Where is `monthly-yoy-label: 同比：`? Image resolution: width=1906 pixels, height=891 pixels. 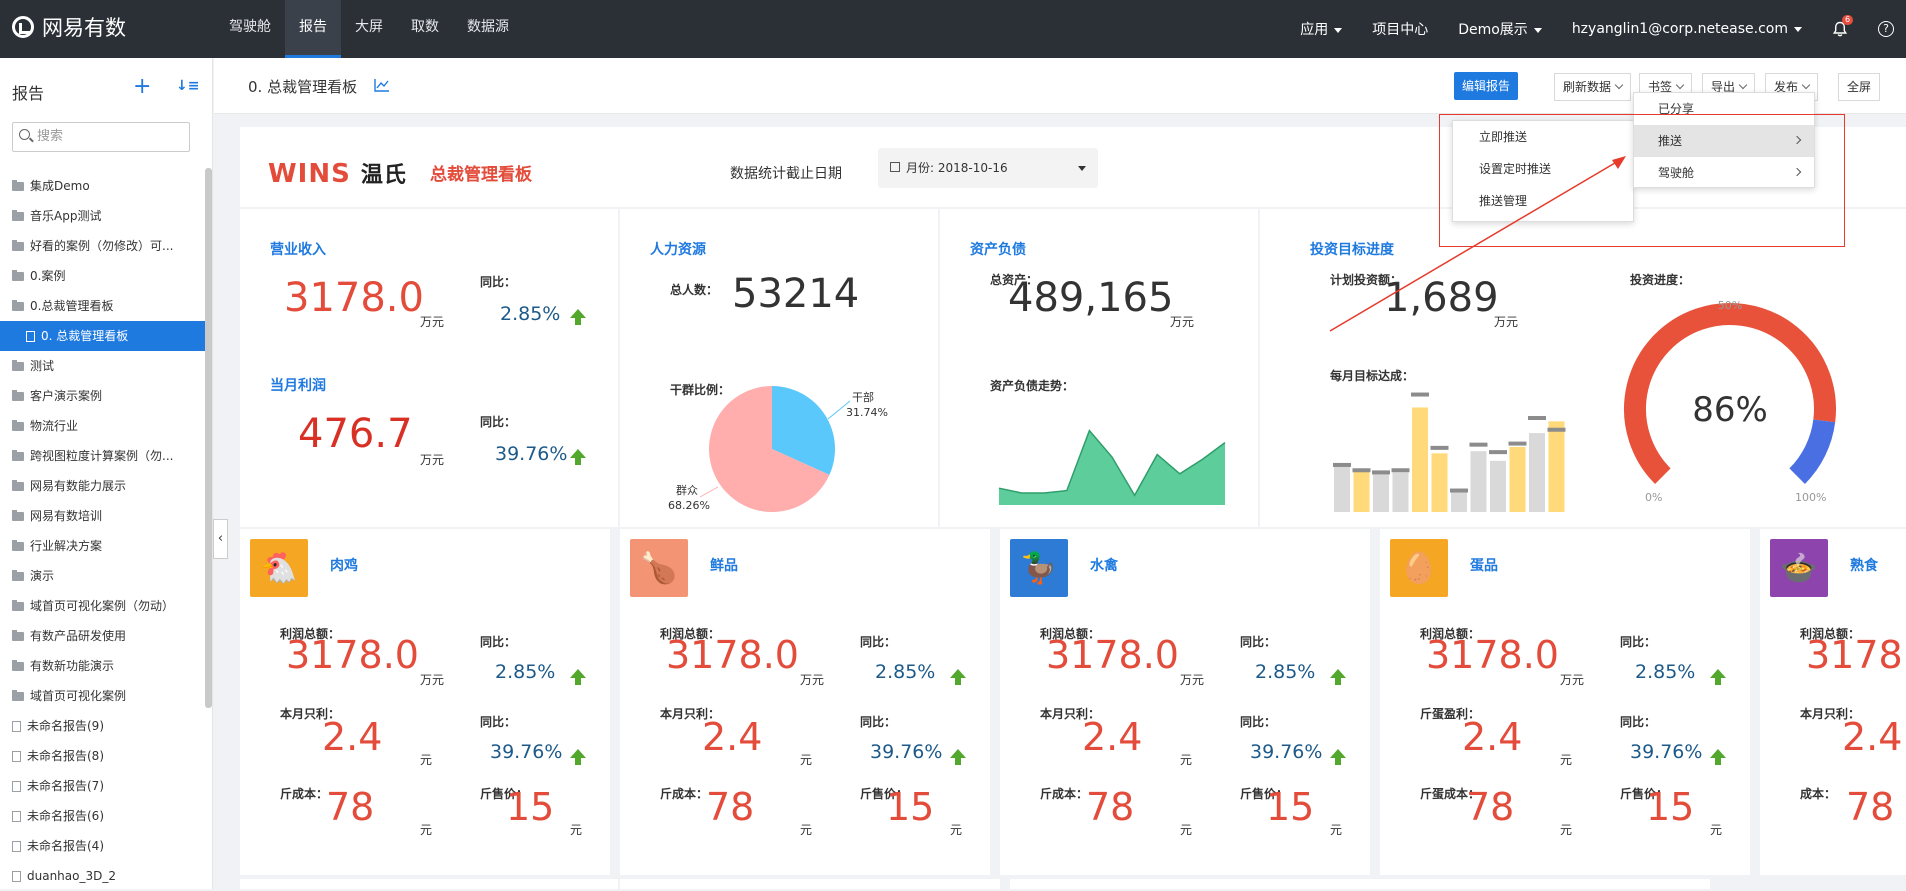
monthly-yoy-label: 同比： is located at coordinates (498, 722).